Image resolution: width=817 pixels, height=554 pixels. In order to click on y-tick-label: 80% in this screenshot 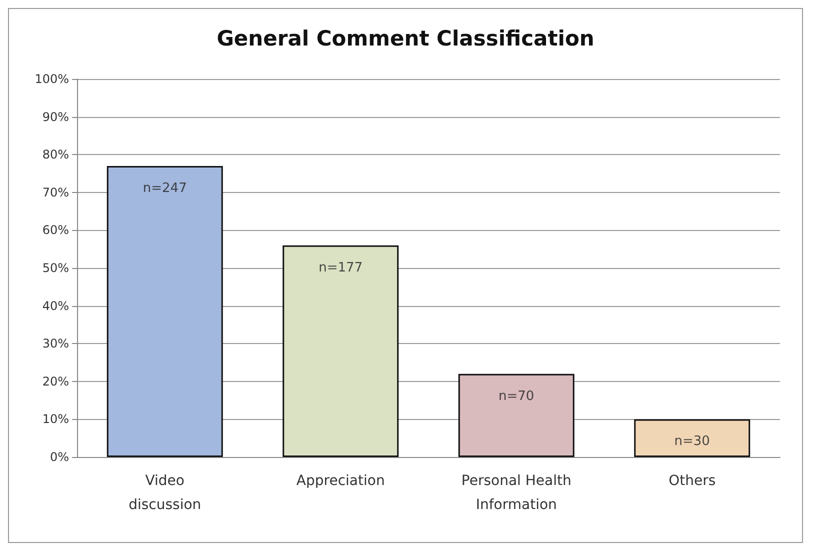, I will do `click(55, 155)`.